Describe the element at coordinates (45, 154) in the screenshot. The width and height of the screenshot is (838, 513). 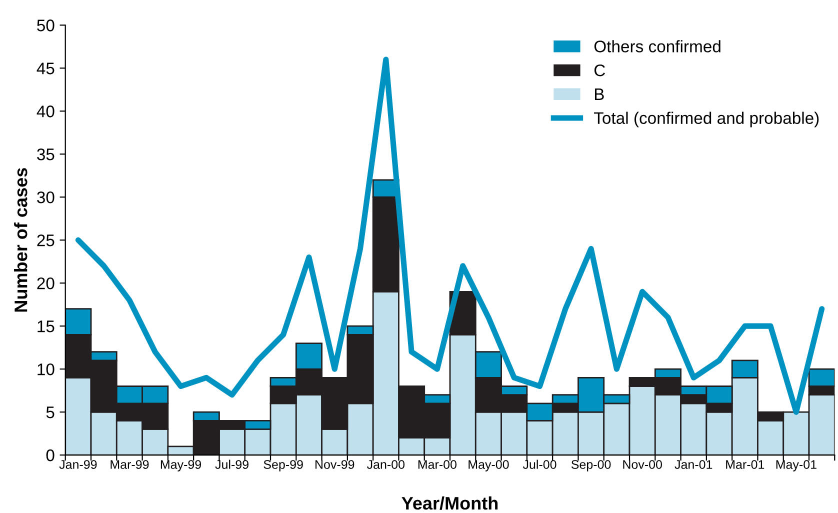
I see `y-tick-label: 35` at that location.